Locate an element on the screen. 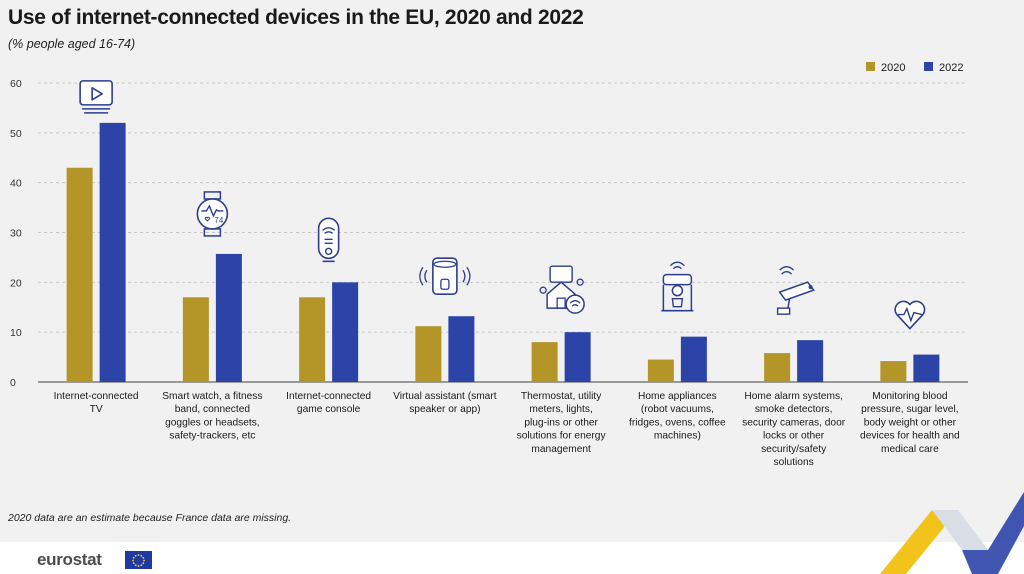 The image size is (1024, 574). corner-decoration is located at coordinates (952, 533).